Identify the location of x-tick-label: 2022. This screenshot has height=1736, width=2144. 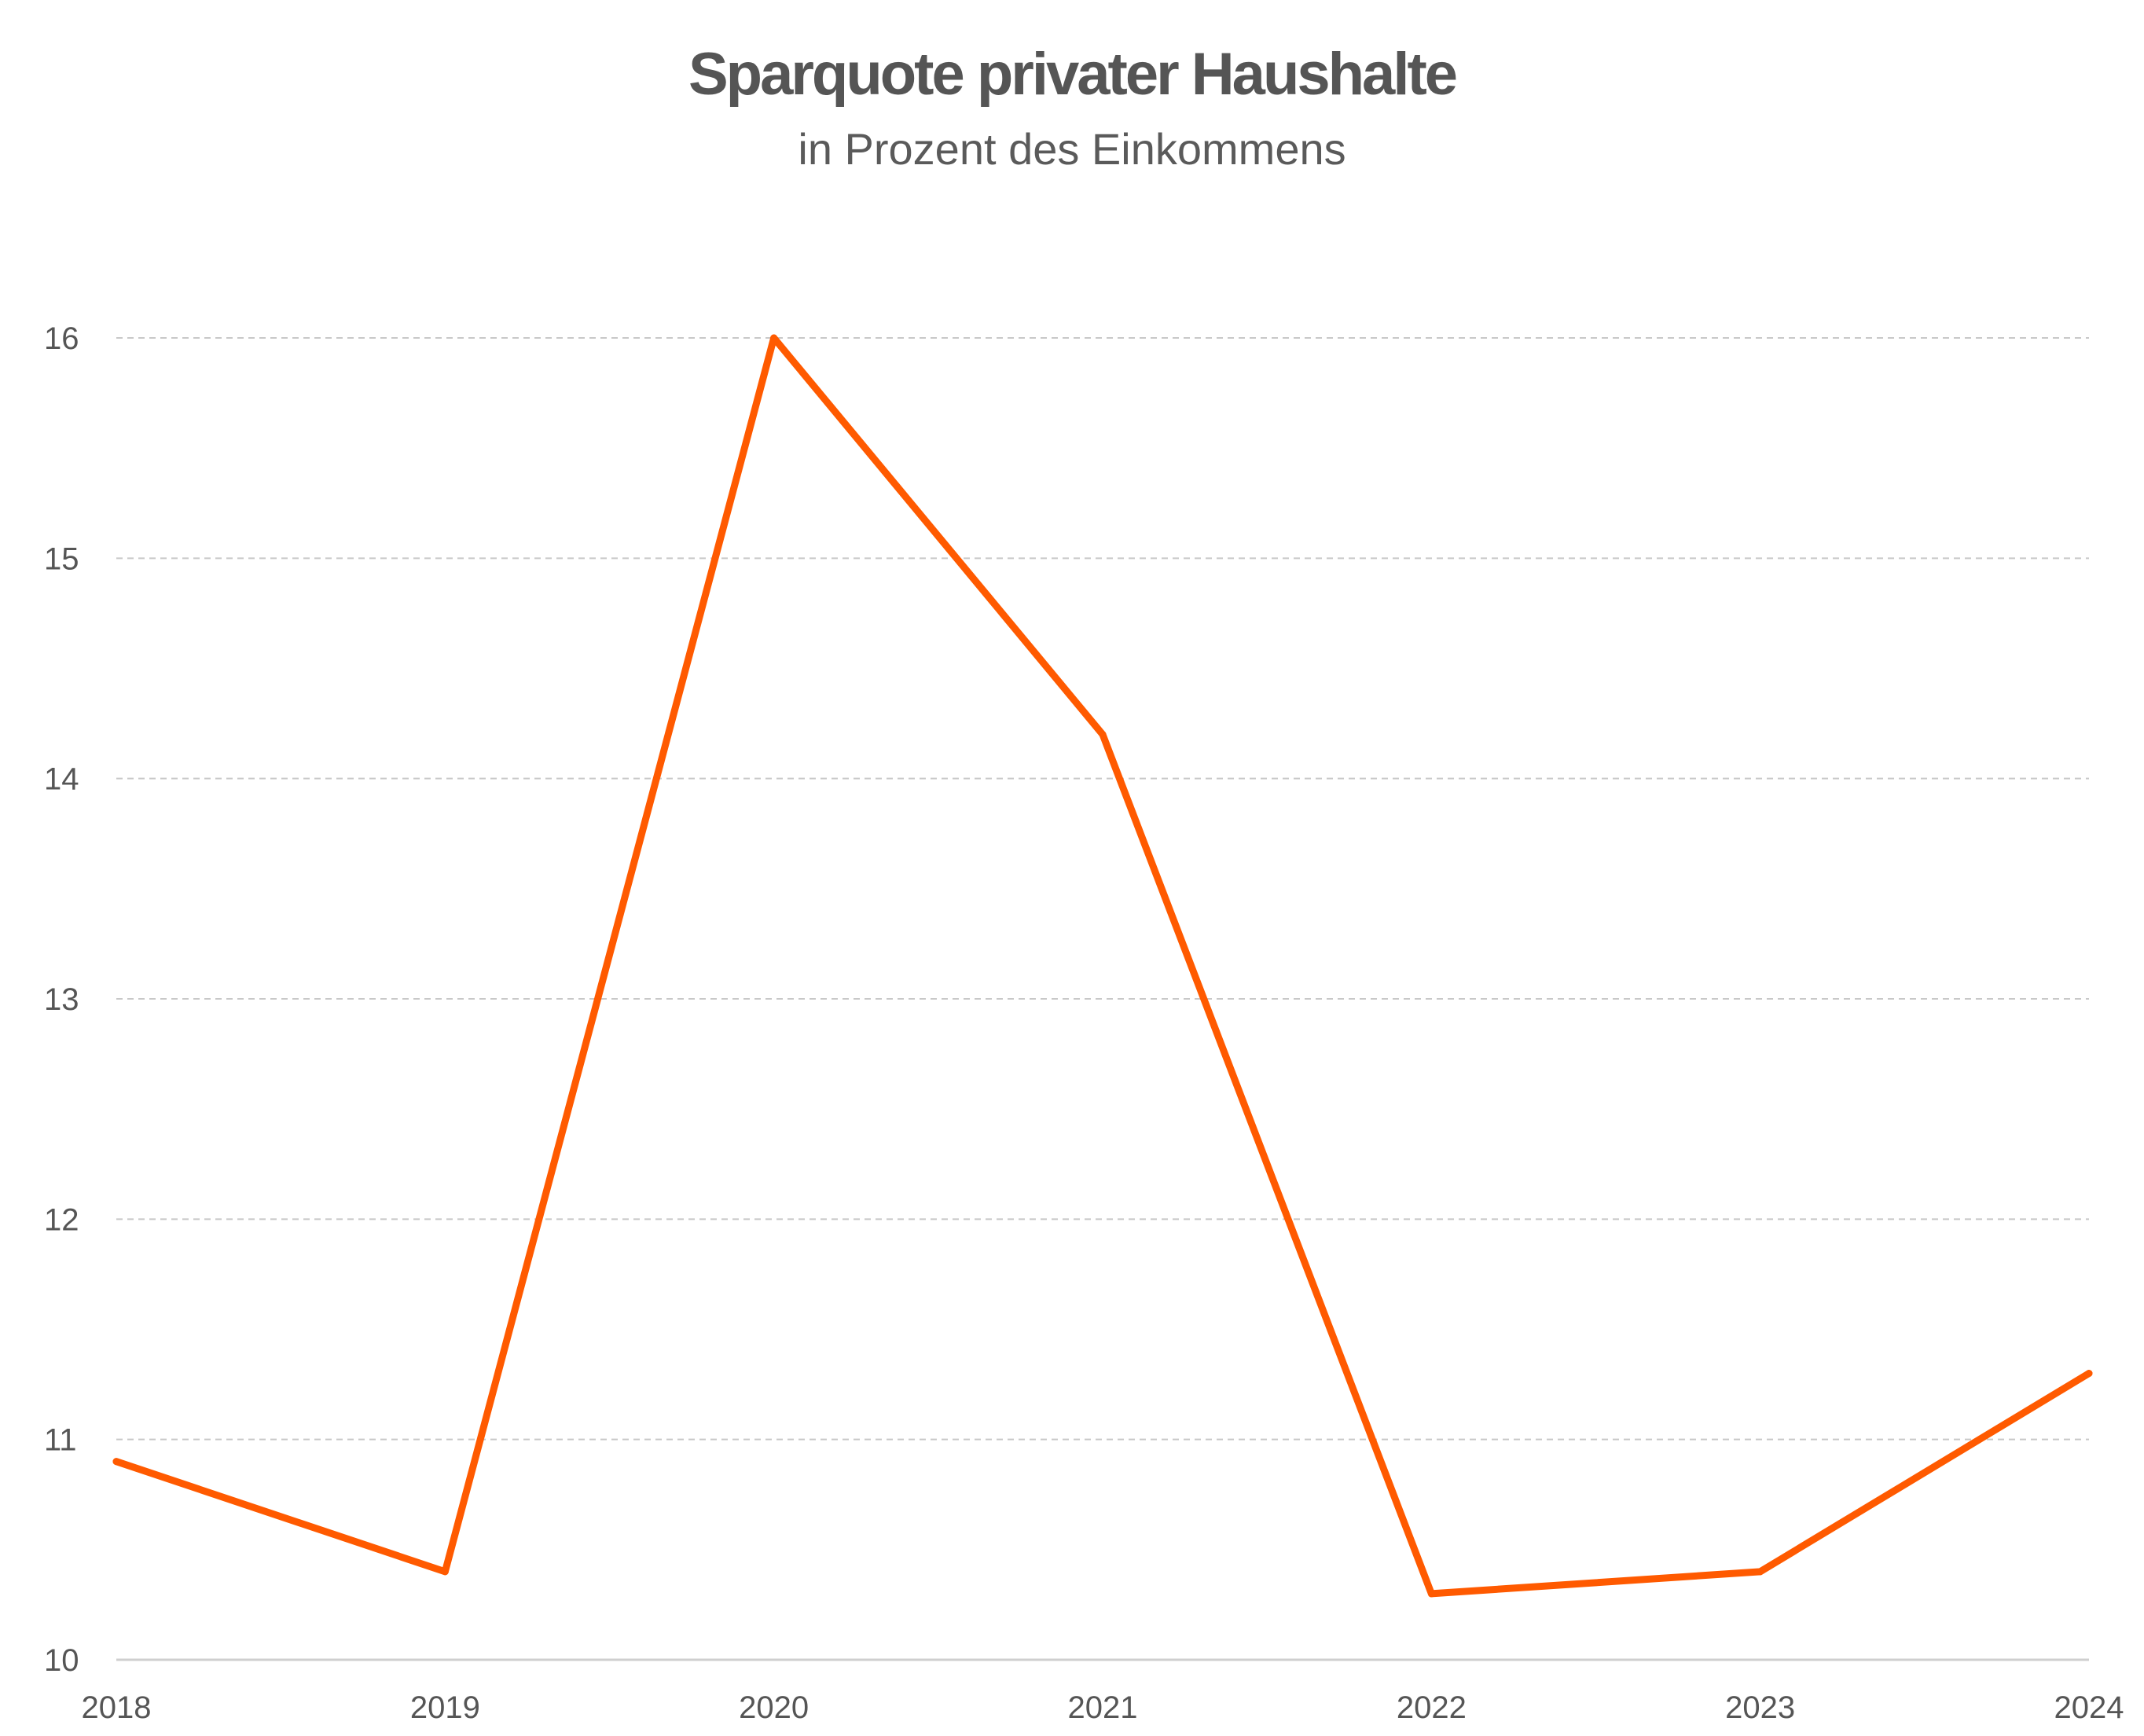
(1432, 1707).